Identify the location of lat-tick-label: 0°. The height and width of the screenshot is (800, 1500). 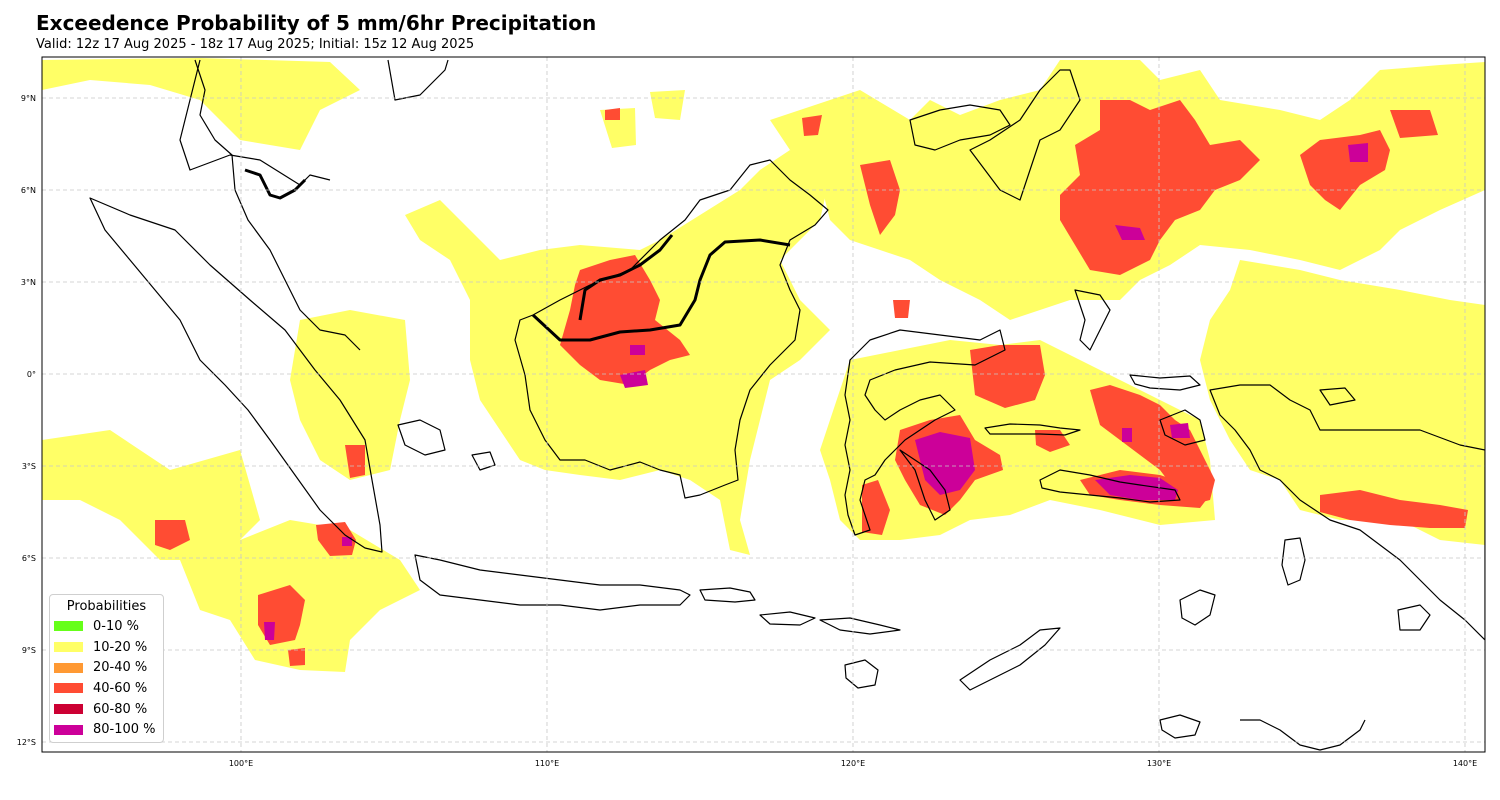
(31, 374).